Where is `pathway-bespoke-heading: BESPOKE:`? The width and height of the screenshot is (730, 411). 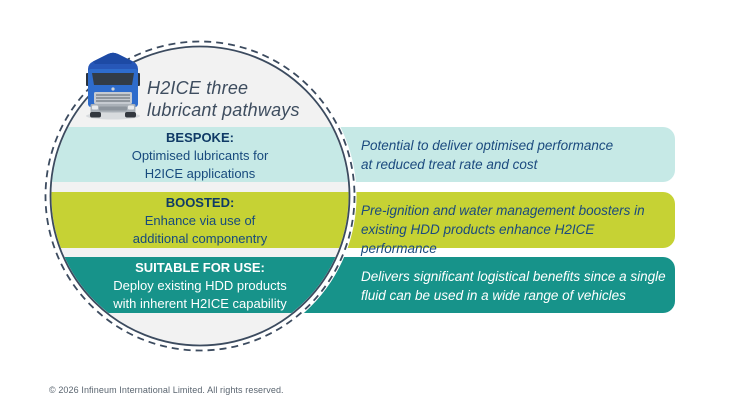
pathway-bespoke-heading: BESPOKE: is located at coordinates (200, 137).